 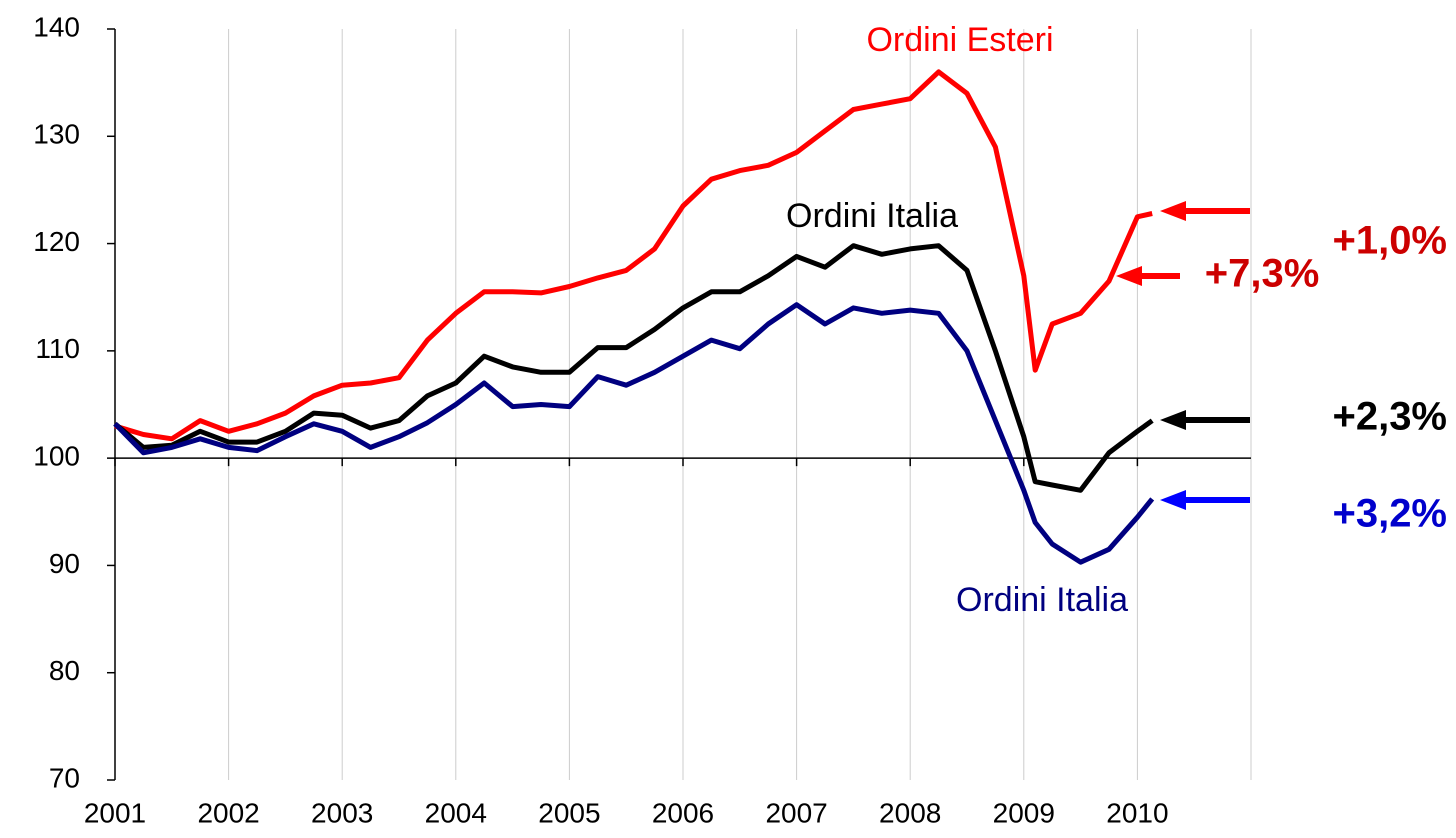 What do you see at coordinates (228, 812) in the screenshot?
I see `x-tick-label: 2002` at bounding box center [228, 812].